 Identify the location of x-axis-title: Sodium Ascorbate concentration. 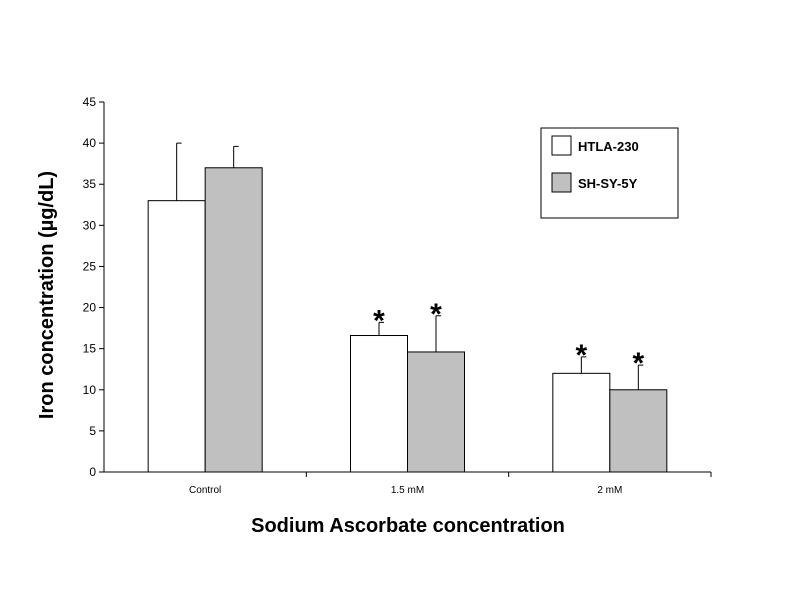
(408, 526).